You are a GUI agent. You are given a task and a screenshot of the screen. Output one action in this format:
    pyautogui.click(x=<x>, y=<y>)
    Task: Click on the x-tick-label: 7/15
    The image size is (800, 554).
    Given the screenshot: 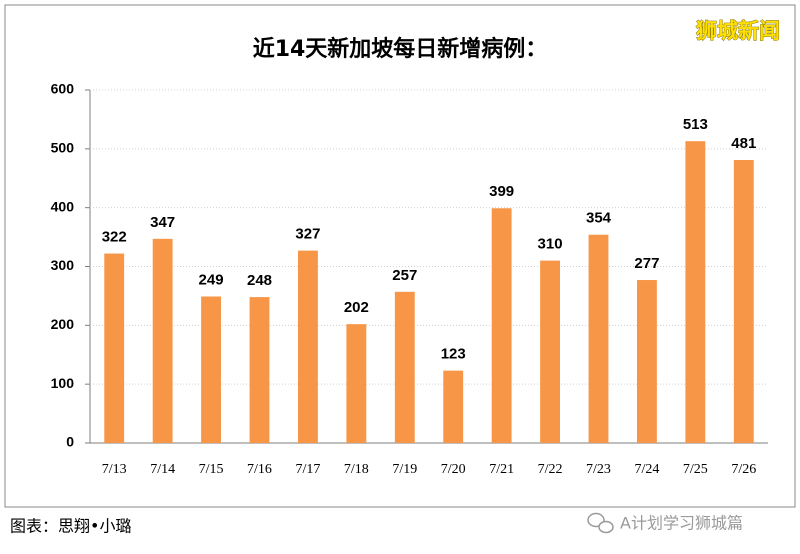 What is the action you would take?
    pyautogui.click(x=211, y=469)
    